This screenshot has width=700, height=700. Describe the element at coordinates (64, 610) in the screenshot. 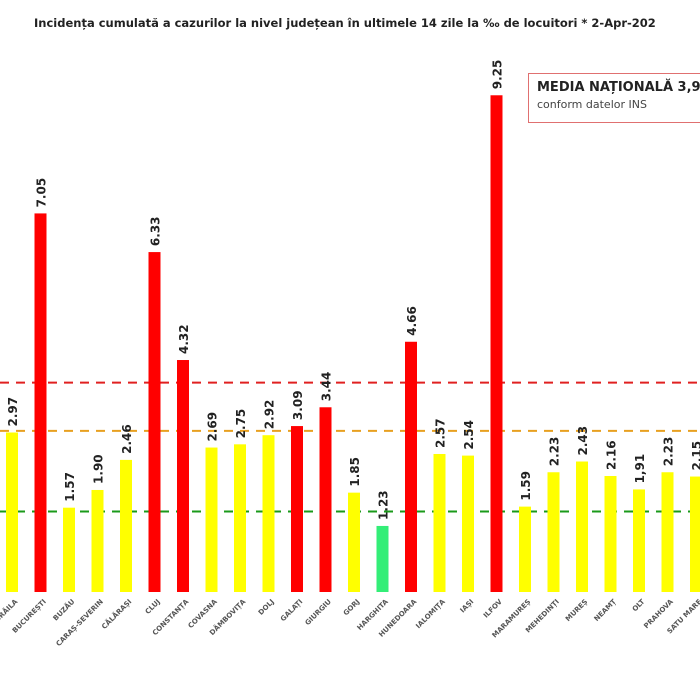

I see `category-label: BUZĂU` at that location.